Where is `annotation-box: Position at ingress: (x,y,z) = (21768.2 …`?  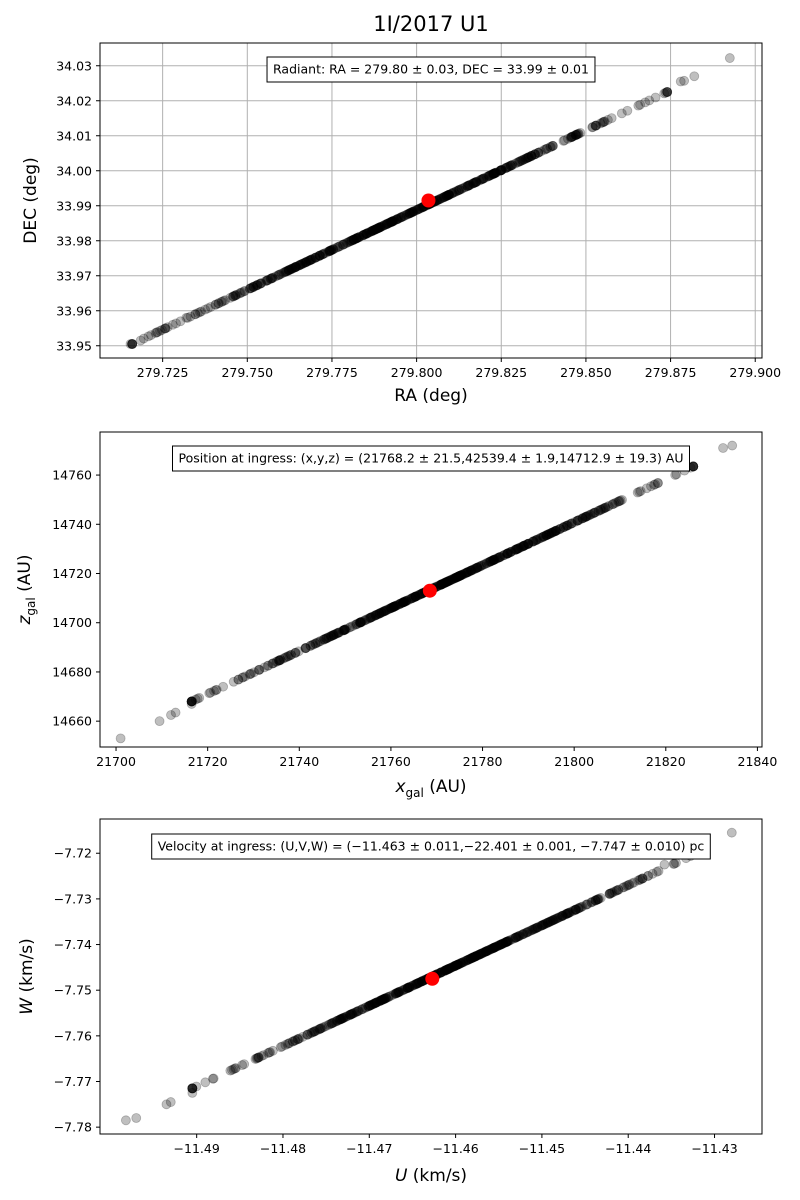 annotation-box: Position at ingress: (x,y,z) = (21768.2 … is located at coordinates (431, 458).